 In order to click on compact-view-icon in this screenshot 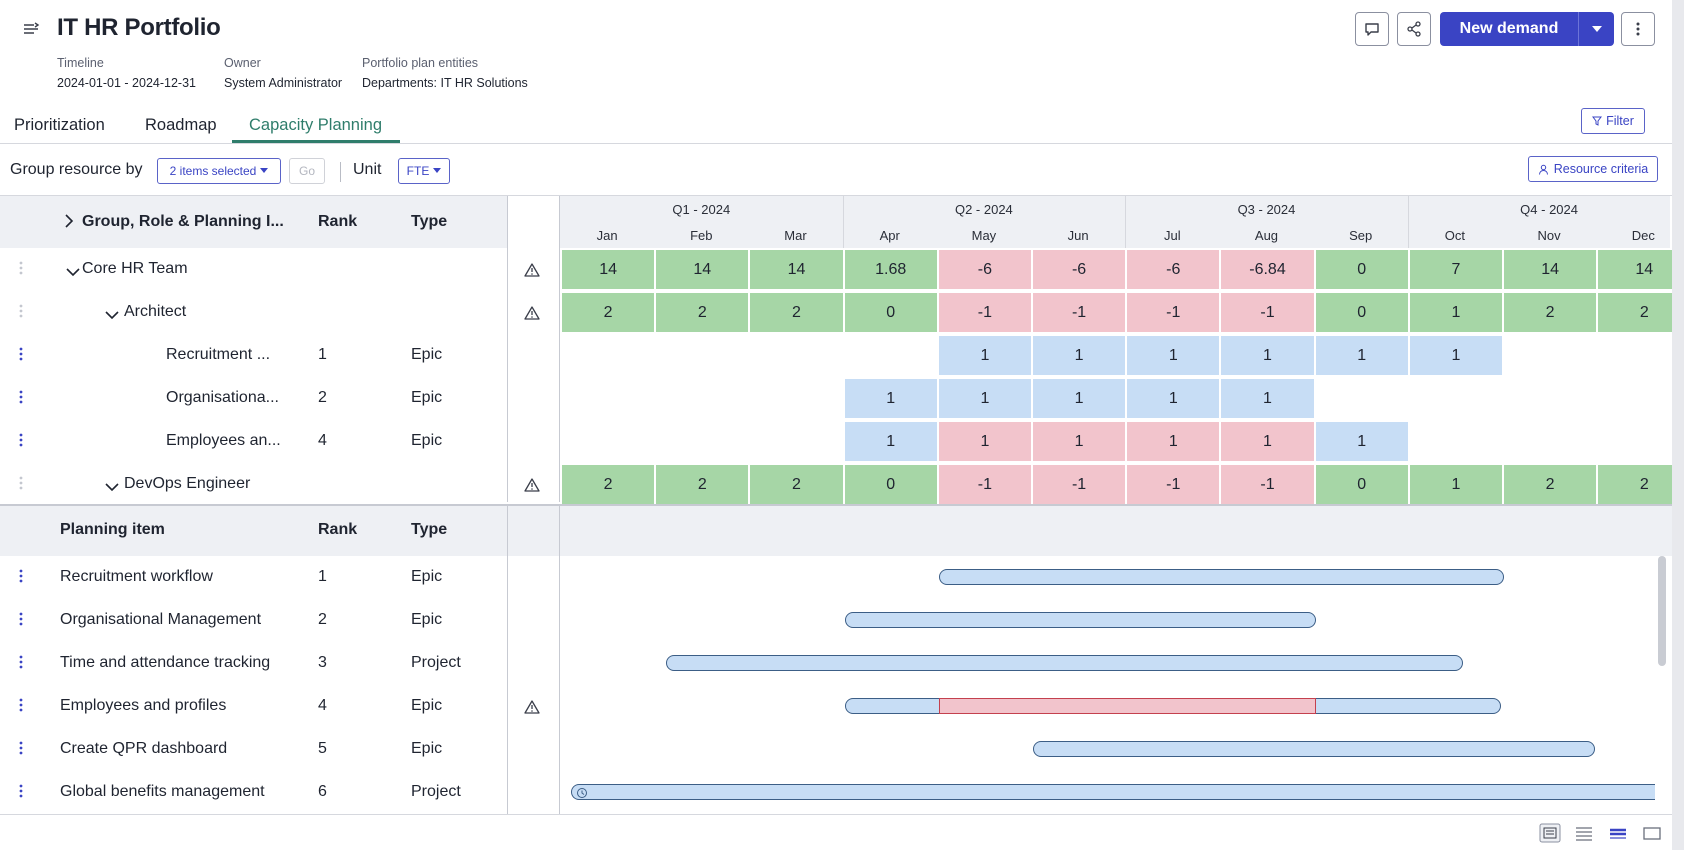, I will do `click(1618, 833)`.